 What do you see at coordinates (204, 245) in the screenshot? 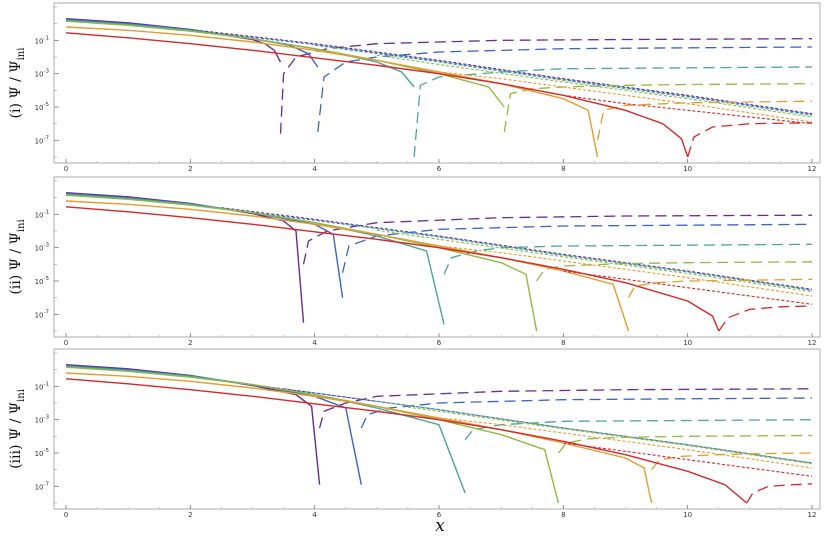
I see `series-2-solid-line` at bounding box center [204, 245].